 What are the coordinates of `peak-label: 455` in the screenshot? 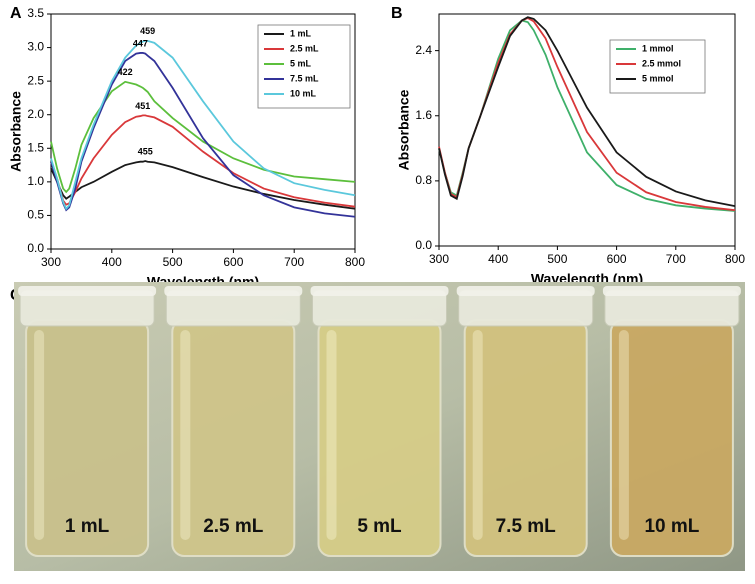 It's located at (145, 151).